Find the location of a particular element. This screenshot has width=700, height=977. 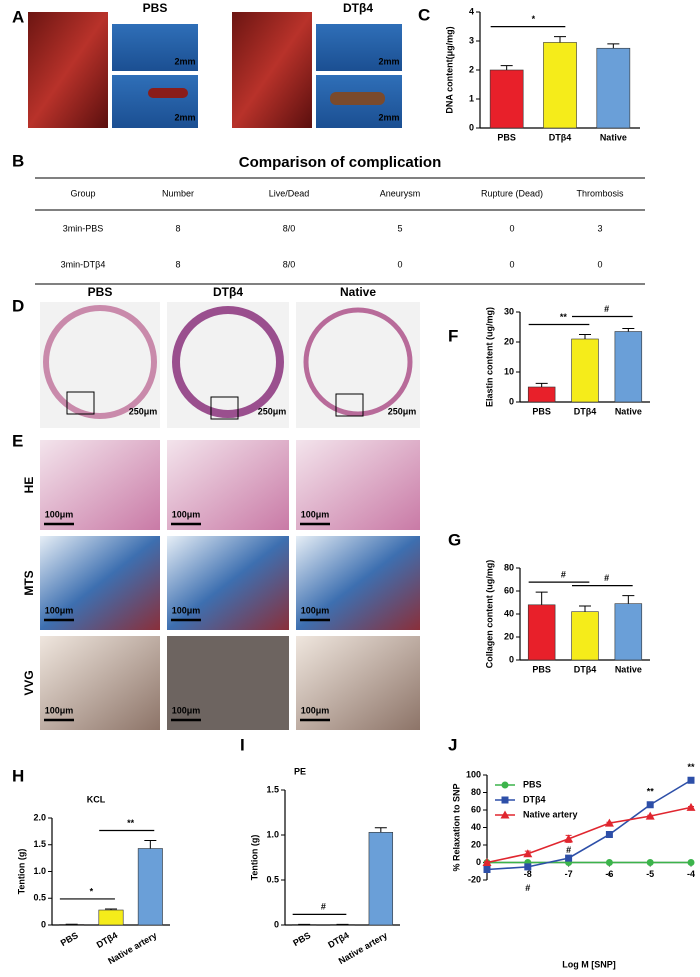

y-tick-label: 1.5 is located at coordinates (39, 844).